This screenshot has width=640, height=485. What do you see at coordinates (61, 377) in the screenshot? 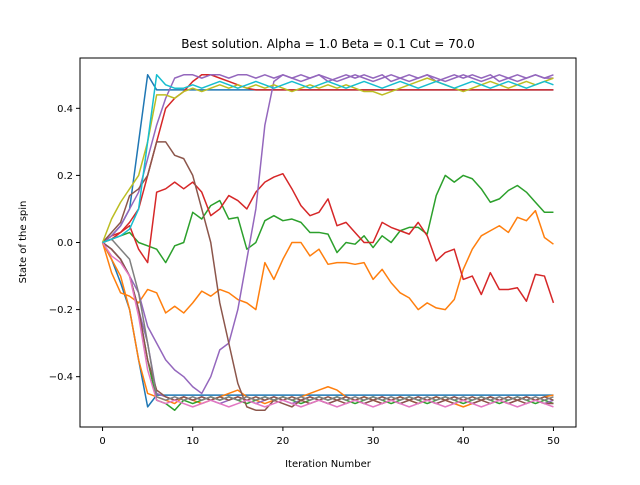
I see `y-tick-label: −0.4` at bounding box center [61, 377].